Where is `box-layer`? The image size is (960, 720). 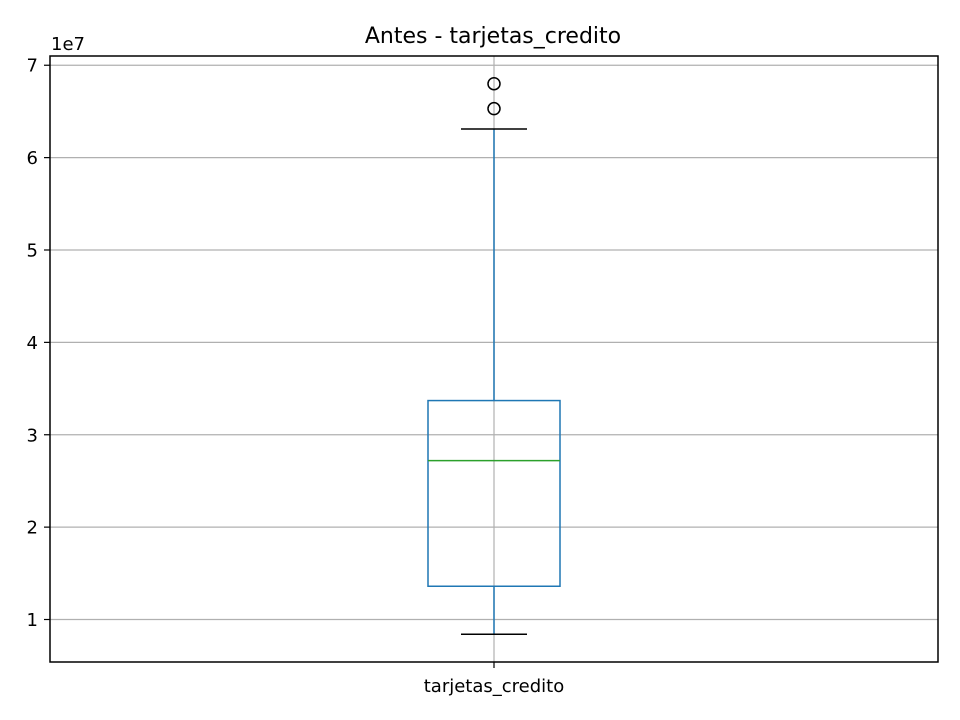
box-layer is located at coordinates (494, 356).